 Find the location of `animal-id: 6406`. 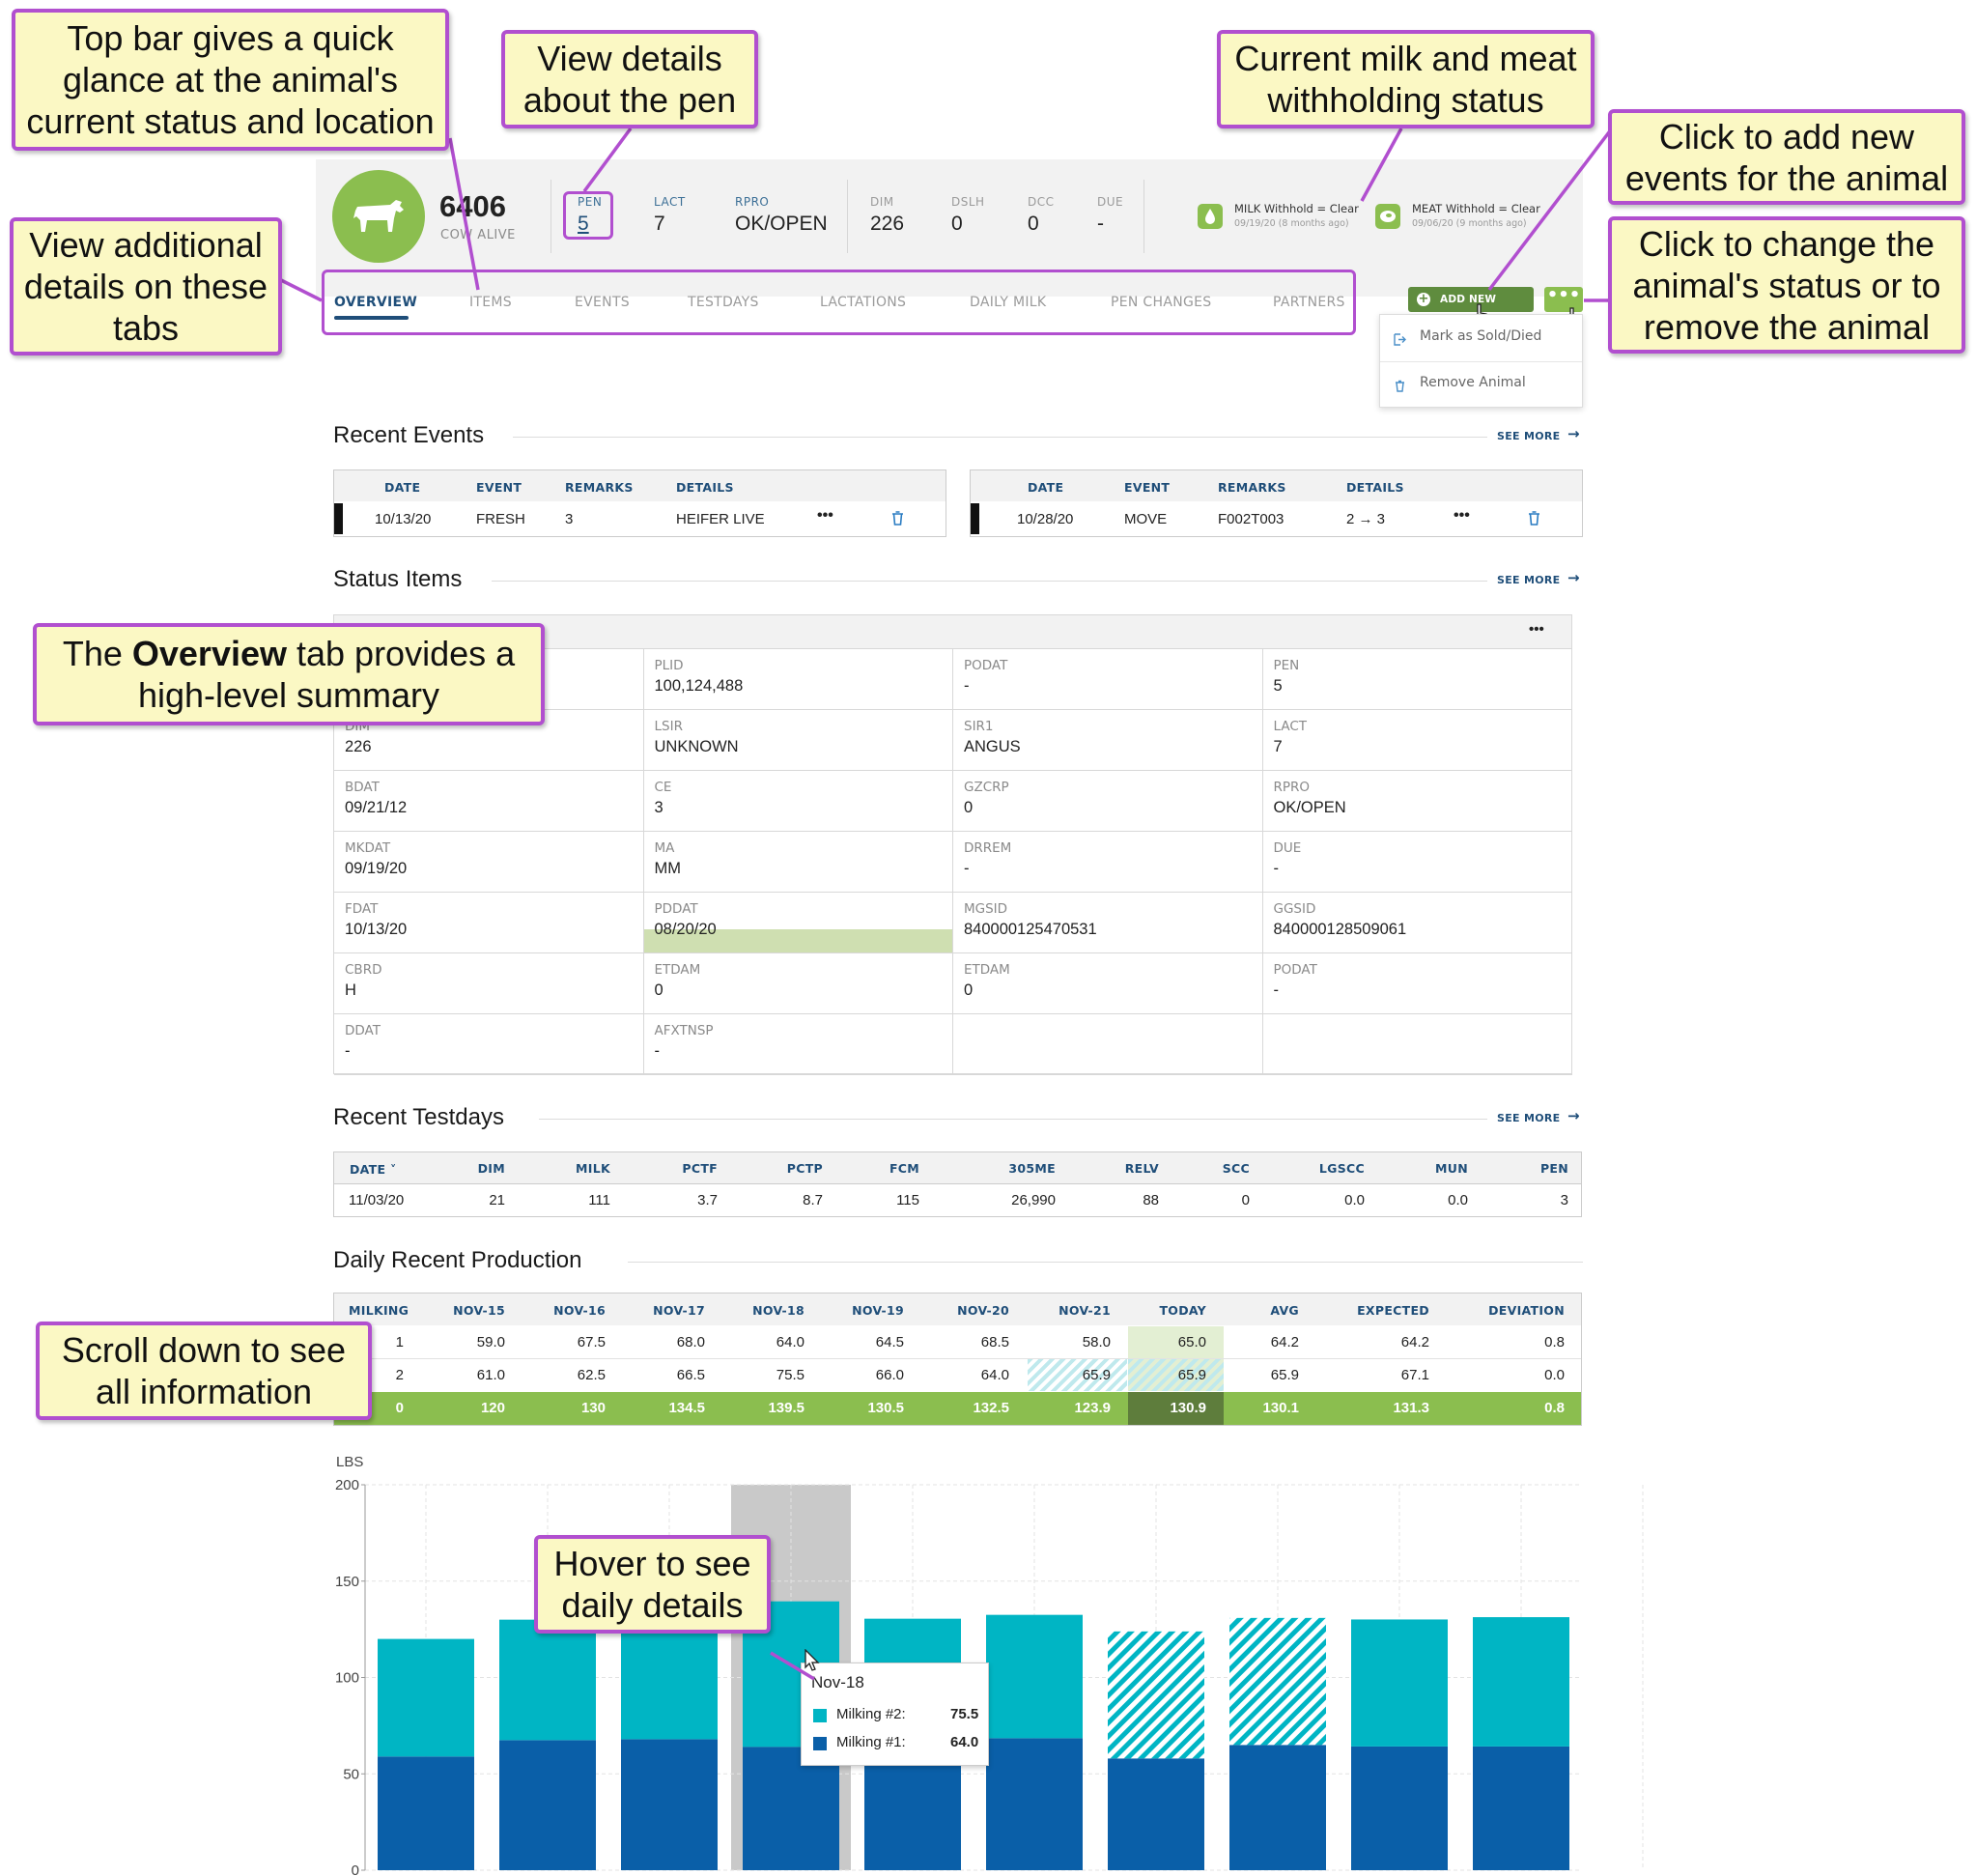

animal-id: 6406 is located at coordinates (473, 206).